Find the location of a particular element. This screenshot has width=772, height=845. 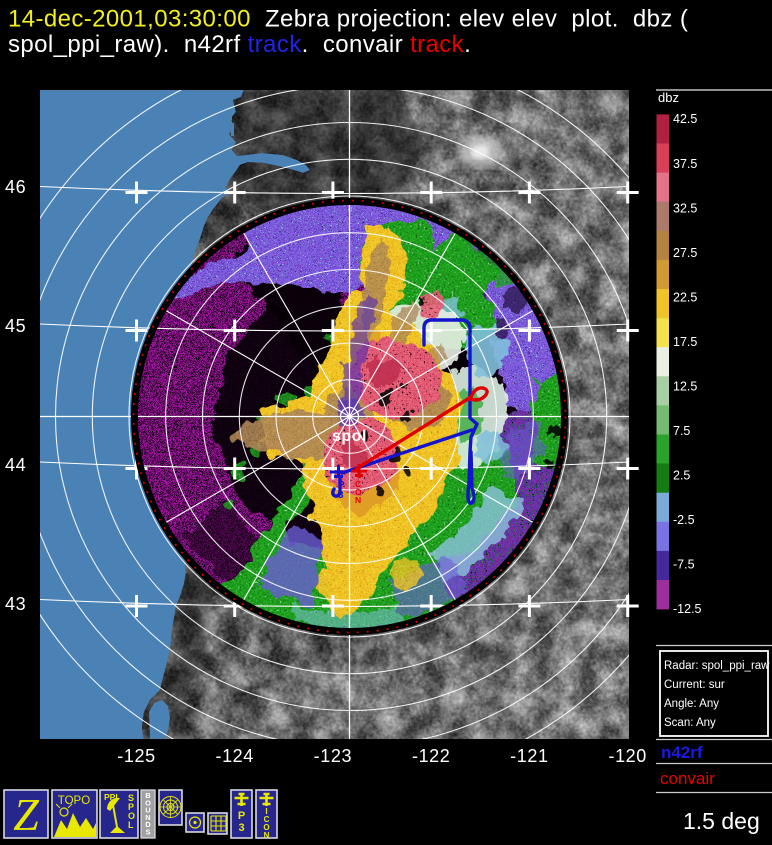

svg-text: Angle: Any is located at coordinates (691, 704).